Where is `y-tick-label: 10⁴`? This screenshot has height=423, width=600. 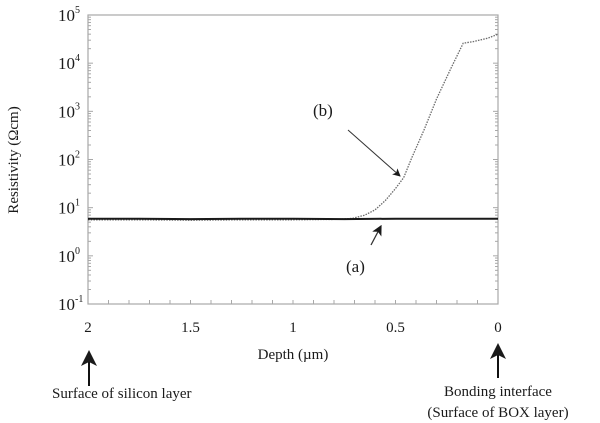 y-tick-label: 10⁴ is located at coordinates (69, 63).